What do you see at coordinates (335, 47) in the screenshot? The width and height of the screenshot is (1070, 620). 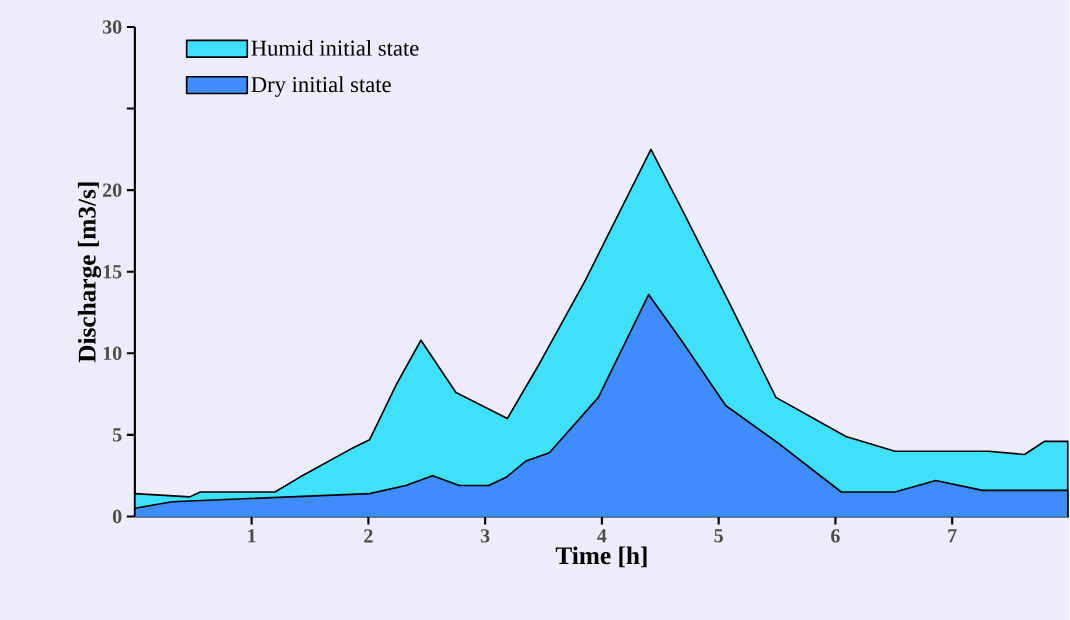 I see `legend-label: Humid initial state` at bounding box center [335, 47].